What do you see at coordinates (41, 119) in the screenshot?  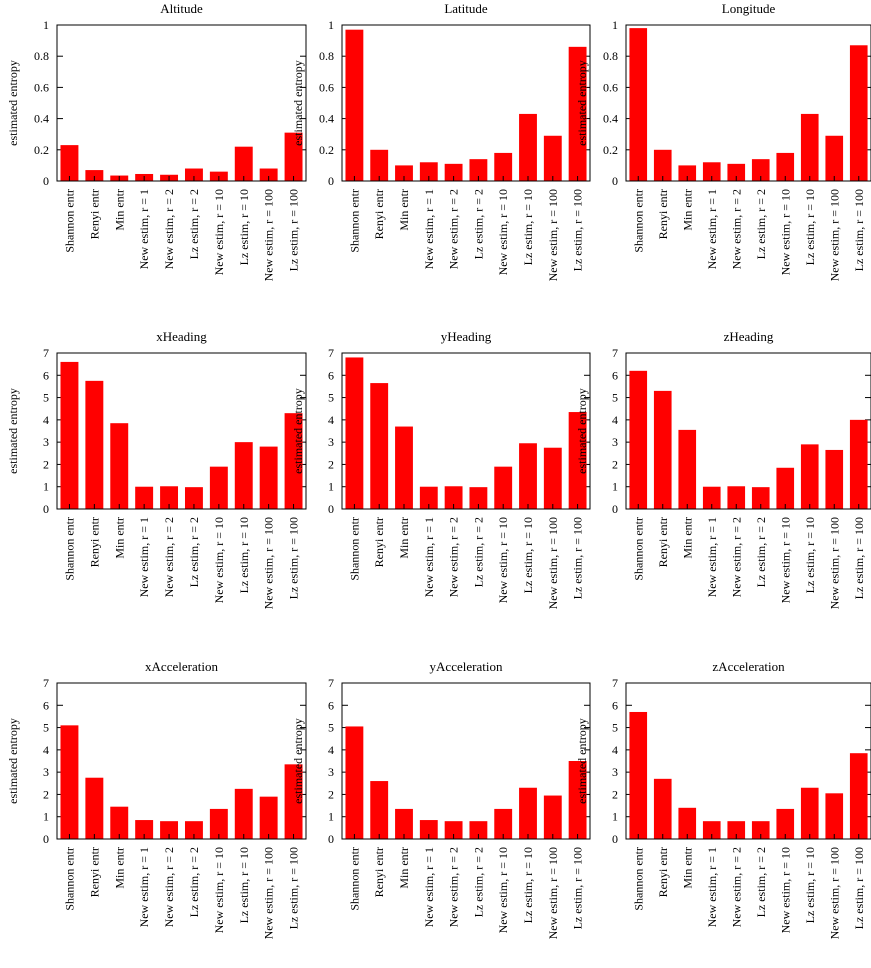 I see `y-tick-label: 0.4` at bounding box center [41, 119].